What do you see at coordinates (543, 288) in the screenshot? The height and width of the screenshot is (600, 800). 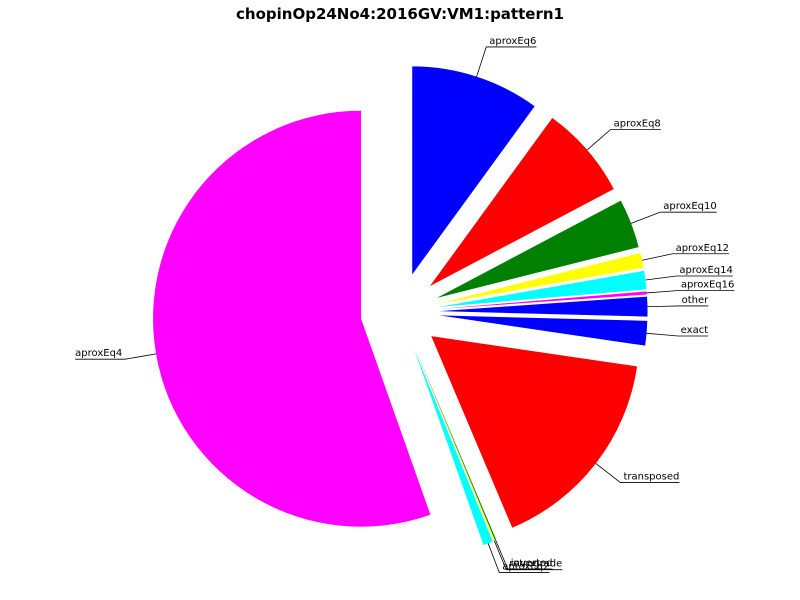 I see `pie-slice-aproxEq14` at bounding box center [543, 288].